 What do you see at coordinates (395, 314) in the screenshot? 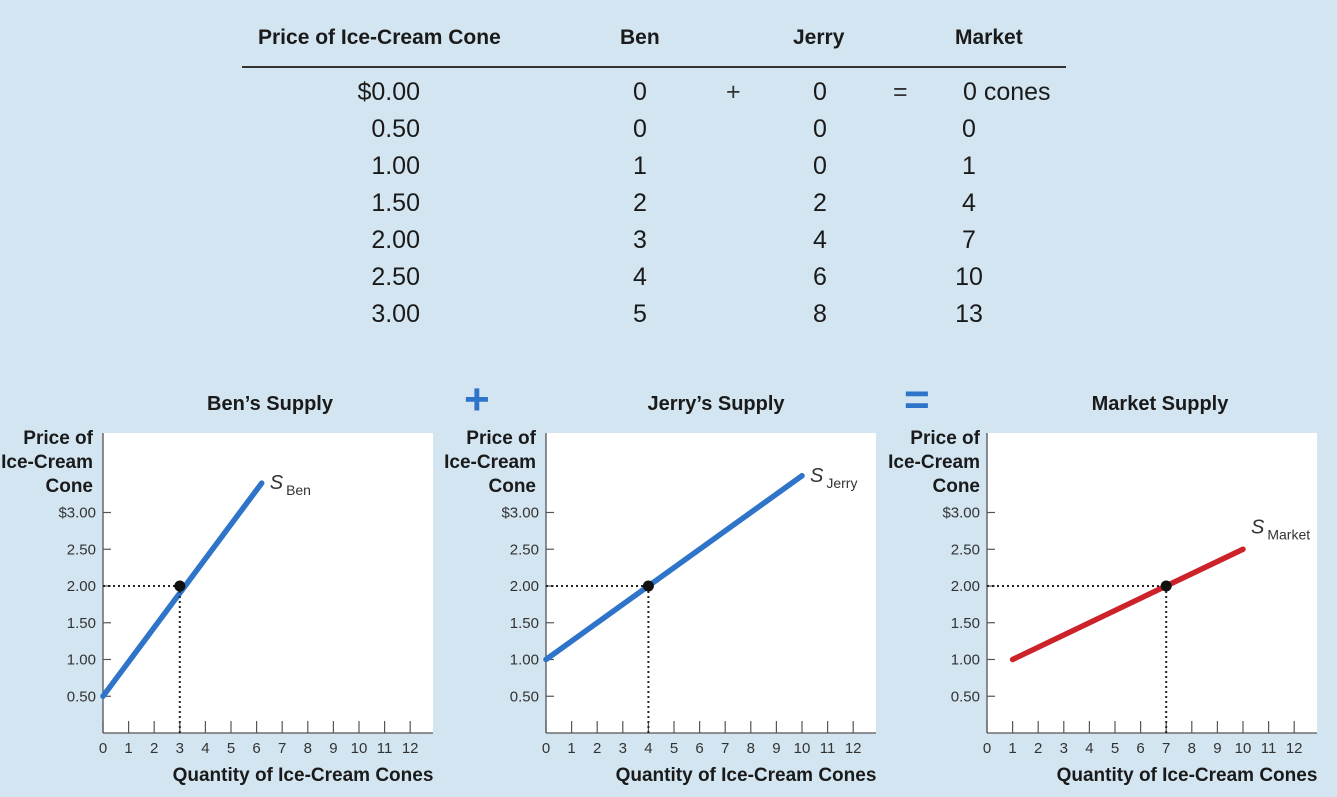
I see `table-cell-price: 3.00` at bounding box center [395, 314].